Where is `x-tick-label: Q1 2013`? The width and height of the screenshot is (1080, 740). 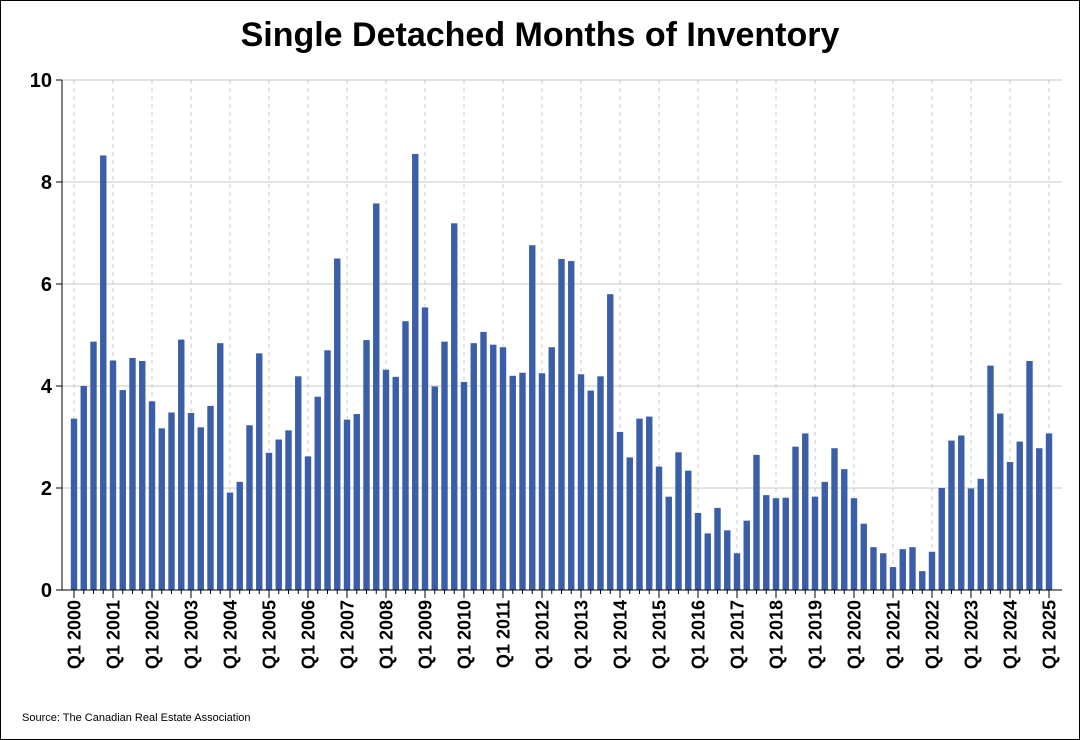
x-tick-label: Q1 2013 is located at coordinates (582, 634).